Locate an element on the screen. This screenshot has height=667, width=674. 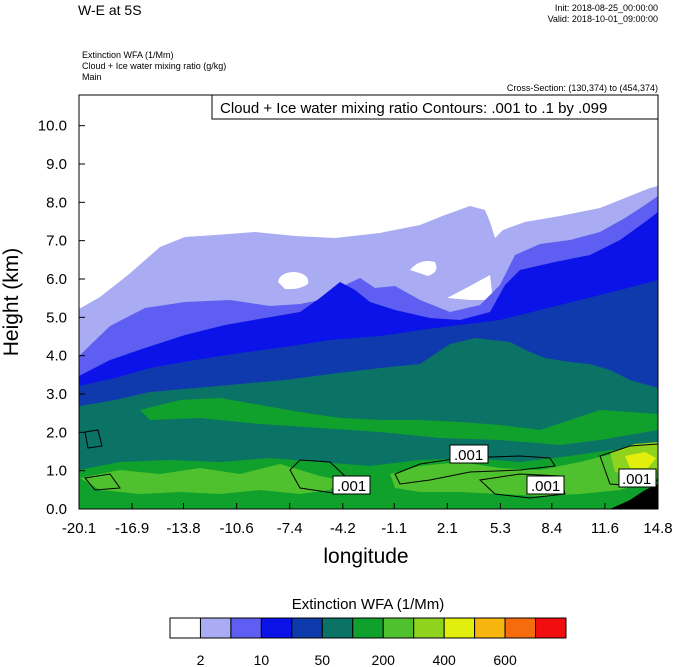
y-tick-label: 9.0 is located at coordinates (56, 164).